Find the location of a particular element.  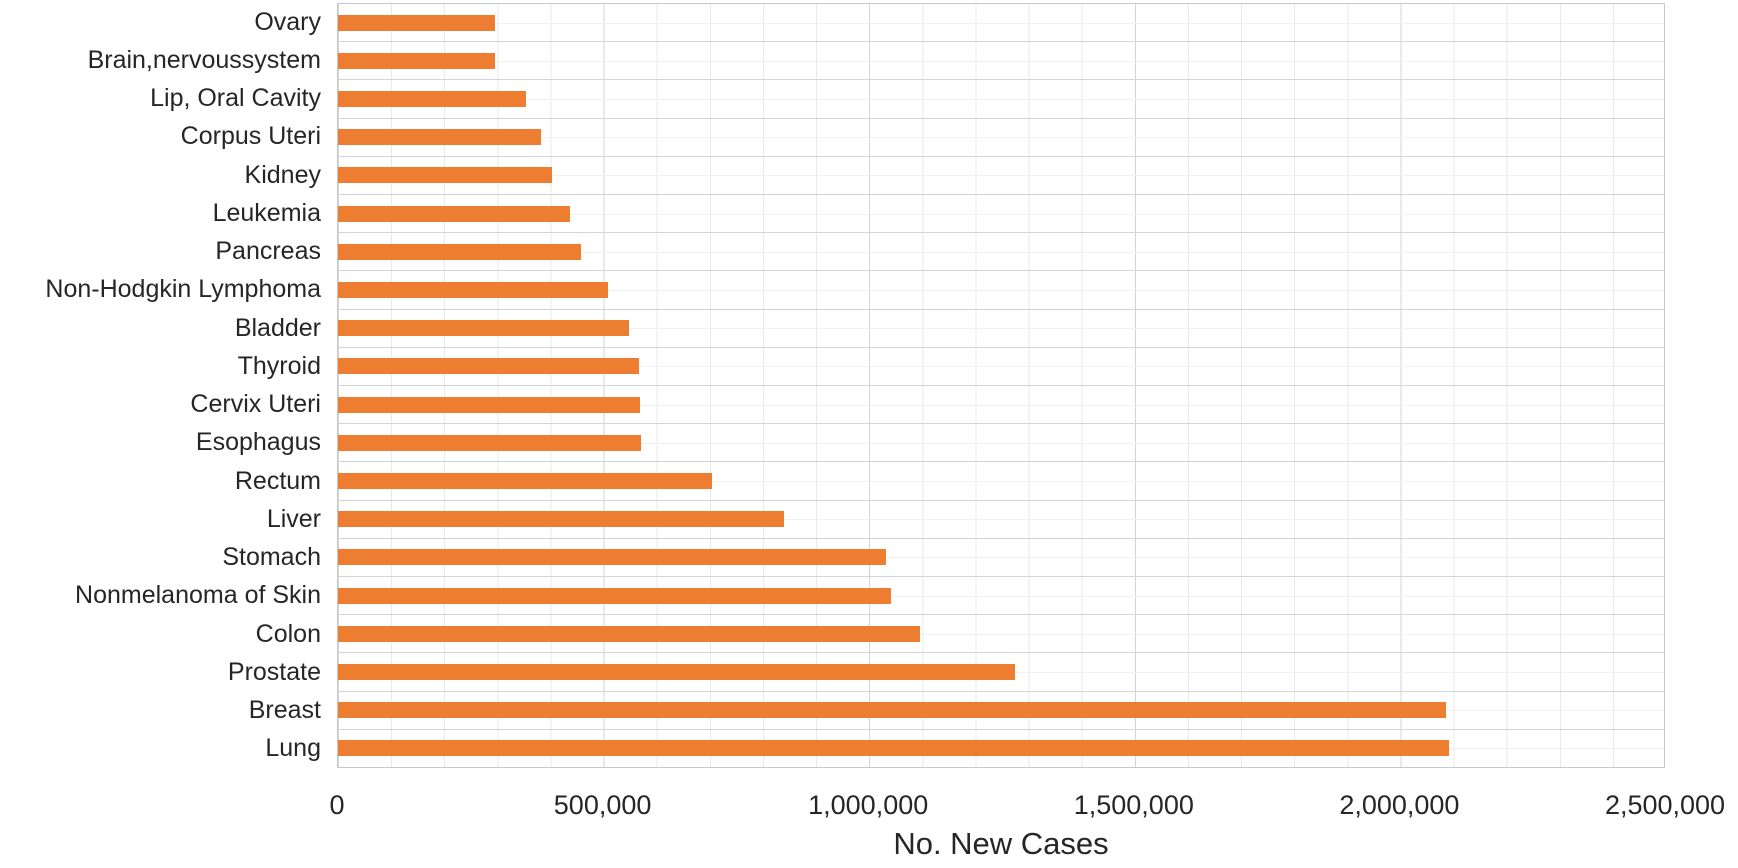

category-label: Thyroid is located at coordinates (279, 365).